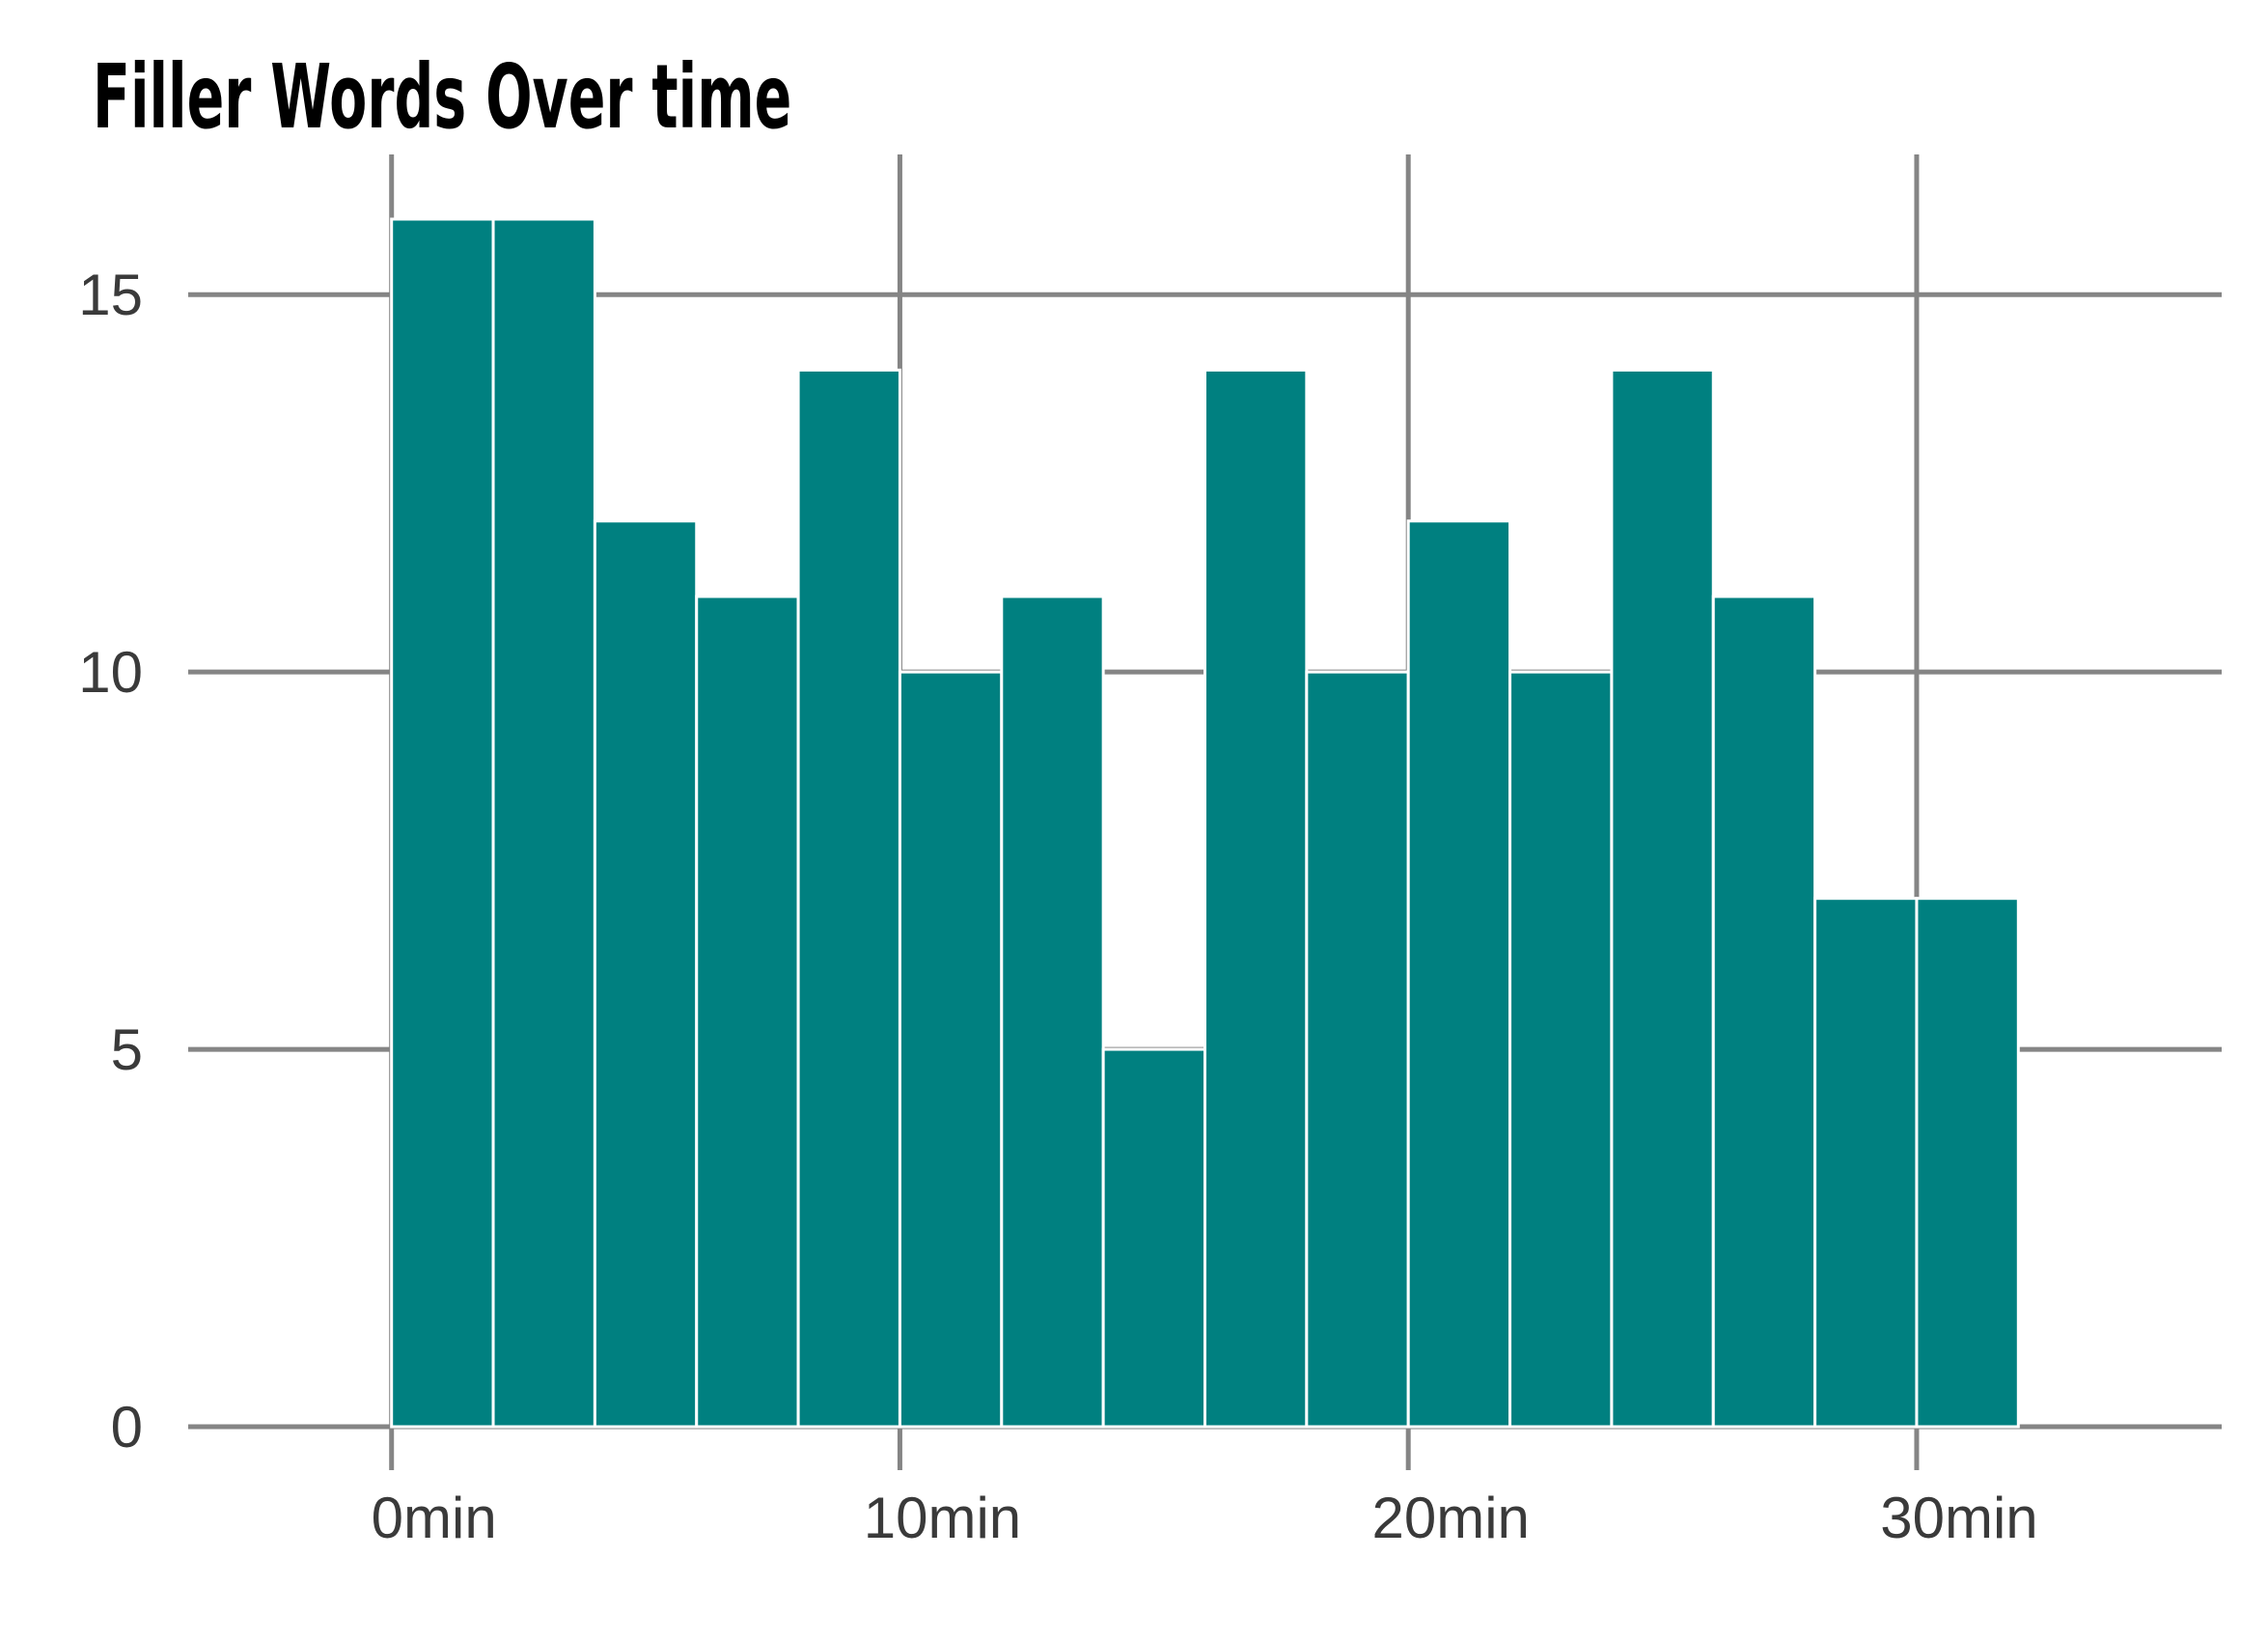 The image size is (2268, 1641). What do you see at coordinates (1958, 1518) in the screenshot?
I see `x-tick-label: 30min` at bounding box center [1958, 1518].